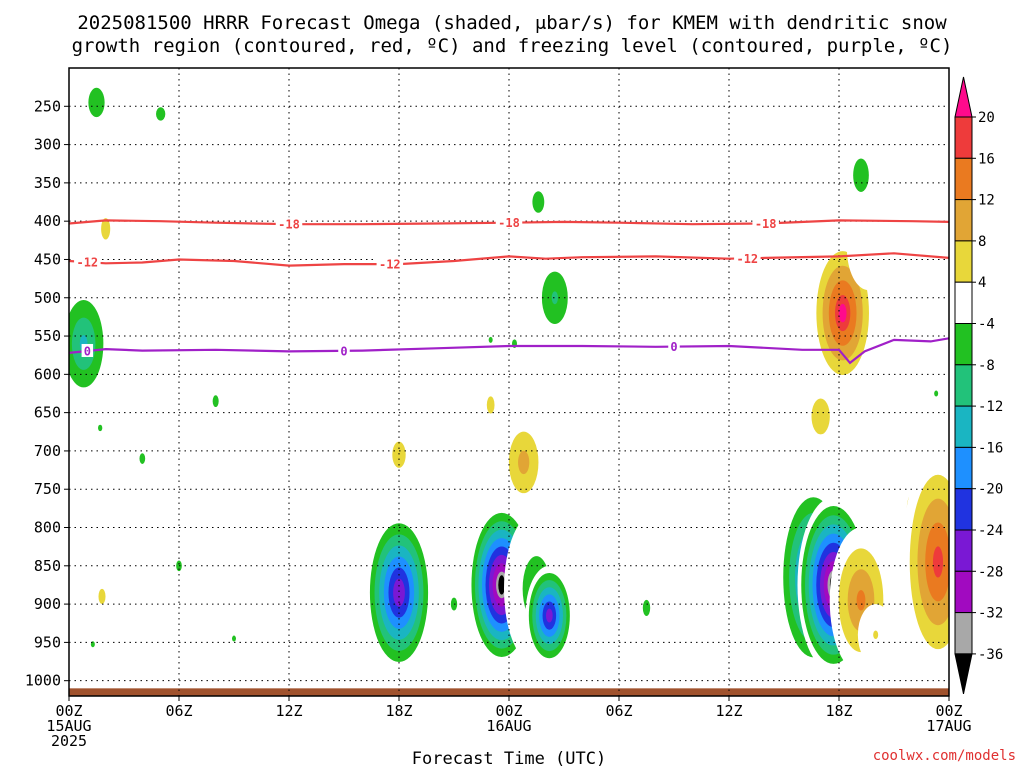 The height and width of the screenshot is (768, 1024). Describe the element at coordinates (938, 562) in the screenshot. I see `omega-contour-pos20` at that location.